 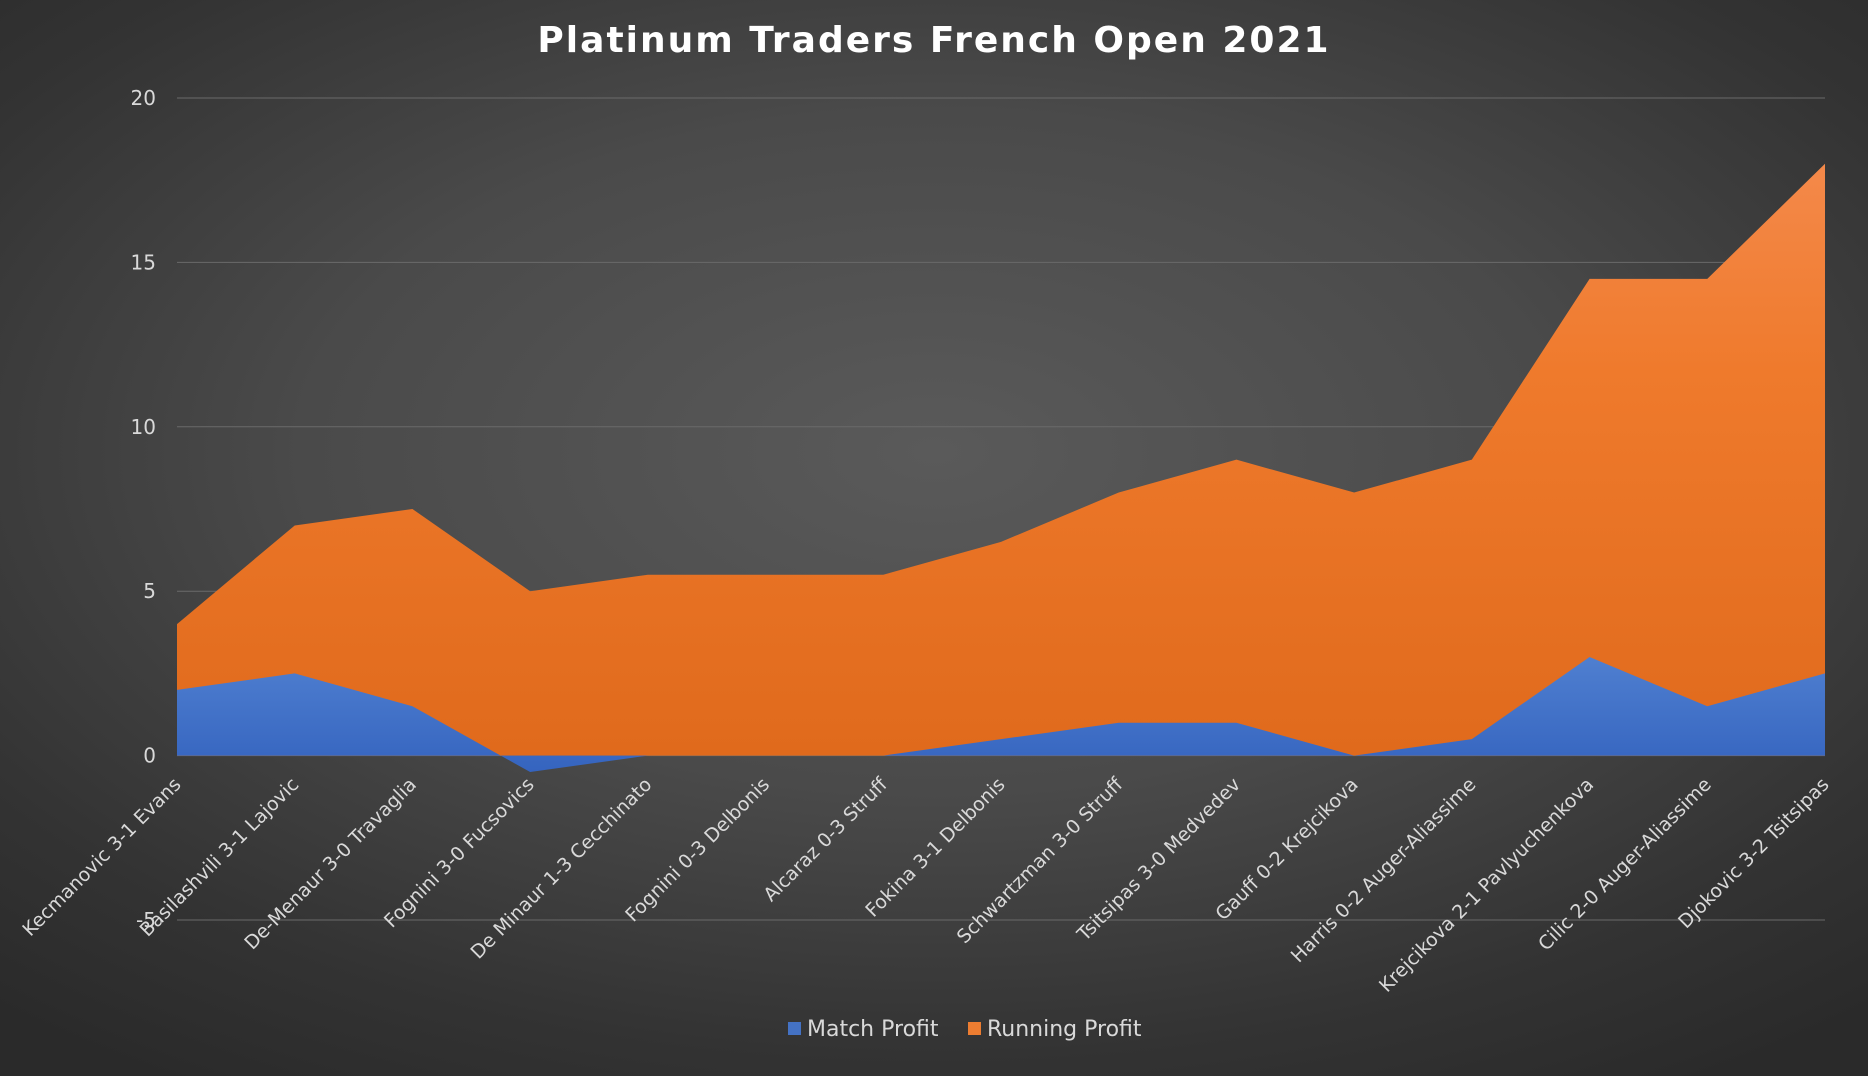 I want to click on y-tick-label: 5, so click(x=149, y=591).